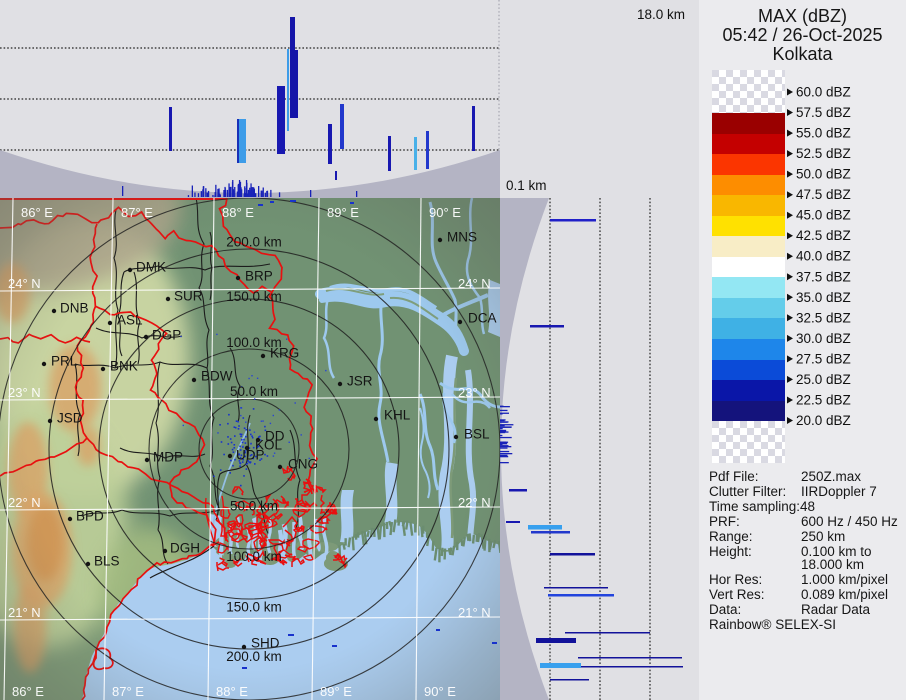  I want to click on svg-text: 22.5 dBZ, so click(823, 400).